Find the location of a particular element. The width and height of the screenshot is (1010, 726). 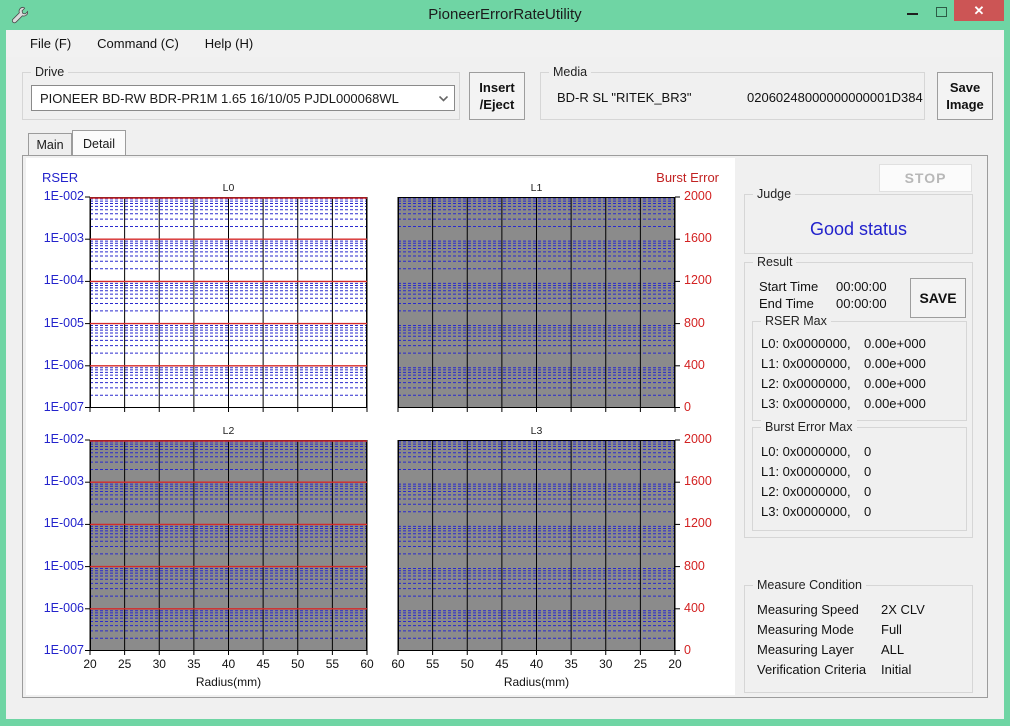

start-time-label: Start Time is located at coordinates (789, 286).